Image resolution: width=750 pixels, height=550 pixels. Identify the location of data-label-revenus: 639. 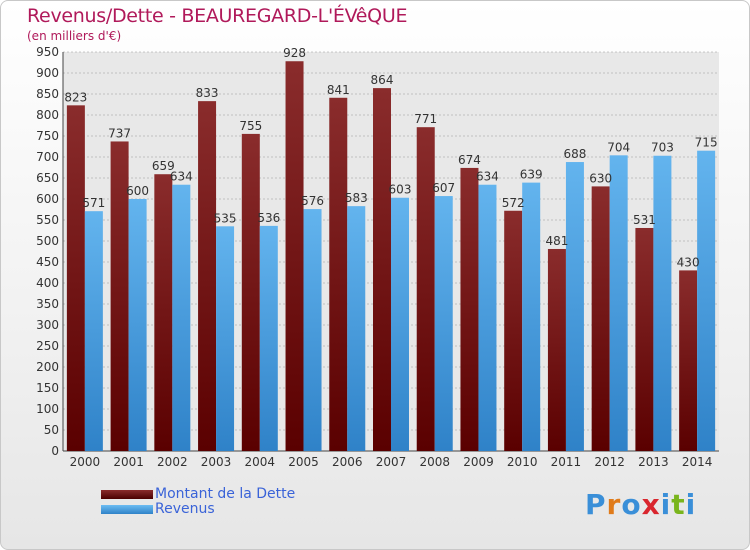
(531, 175).